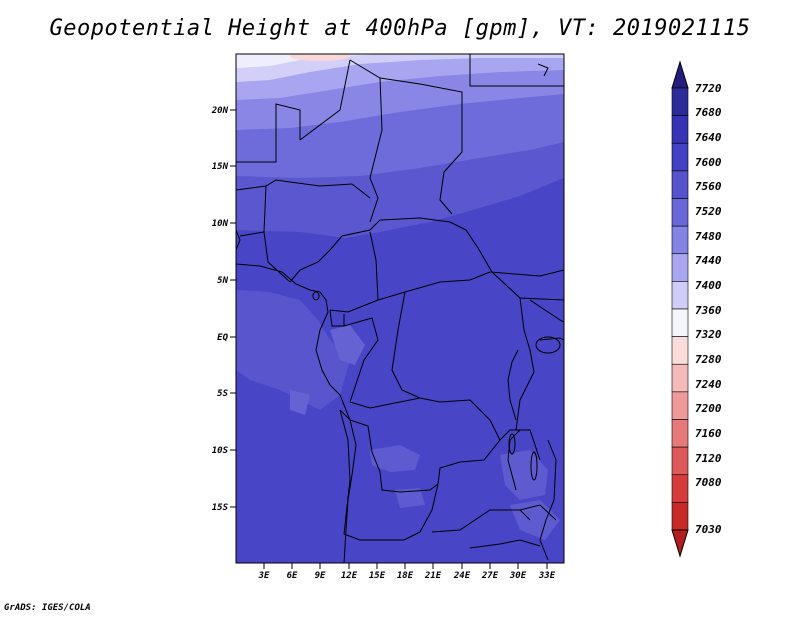 The height and width of the screenshot is (618, 800). I want to click on colorbar-label: 7520, so click(708, 211).